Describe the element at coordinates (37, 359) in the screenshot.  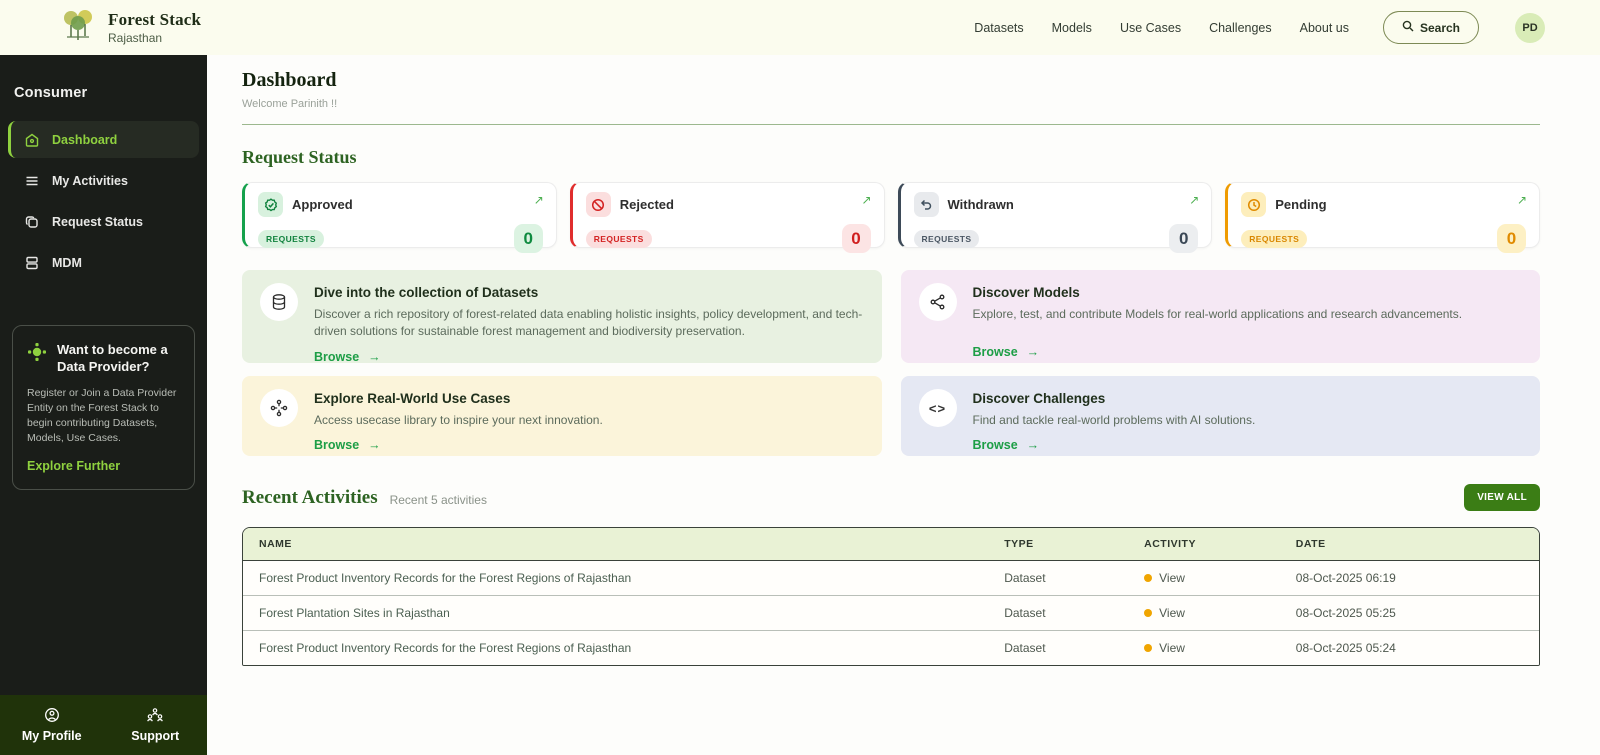
I see `globe-flower-icon` at that location.